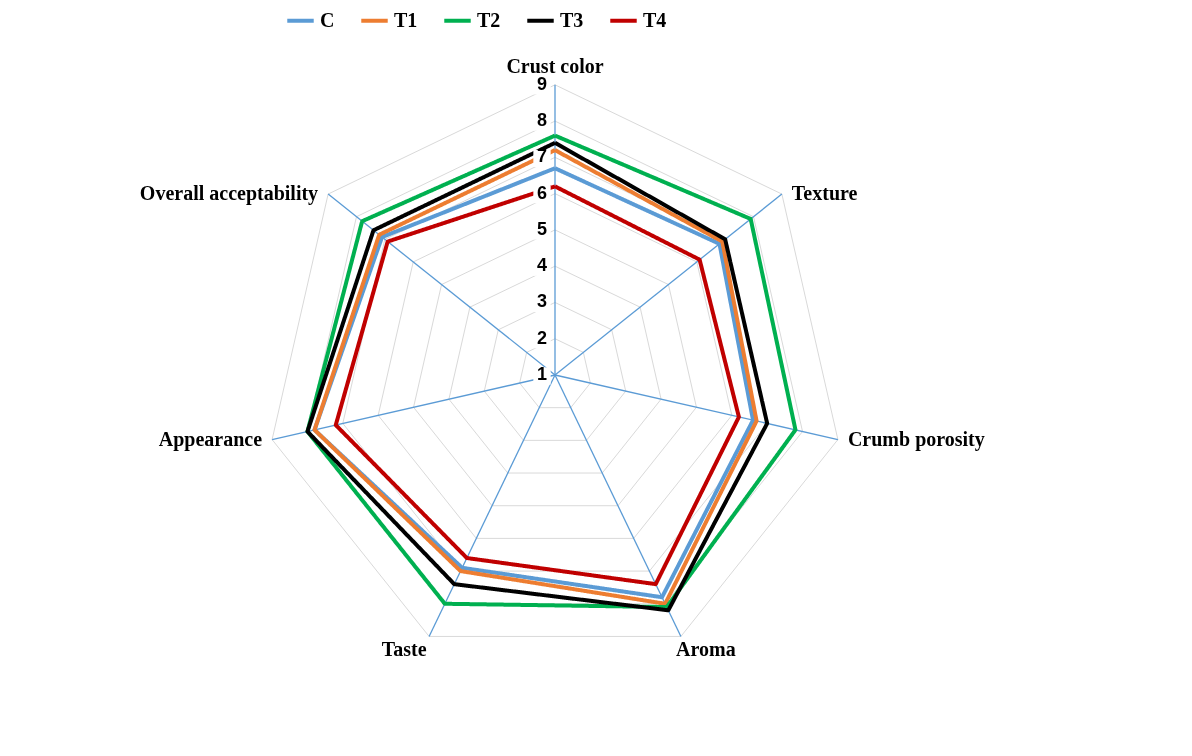  Describe the element at coordinates (489, 19) in the screenshot. I see `legend-label: T2` at that location.